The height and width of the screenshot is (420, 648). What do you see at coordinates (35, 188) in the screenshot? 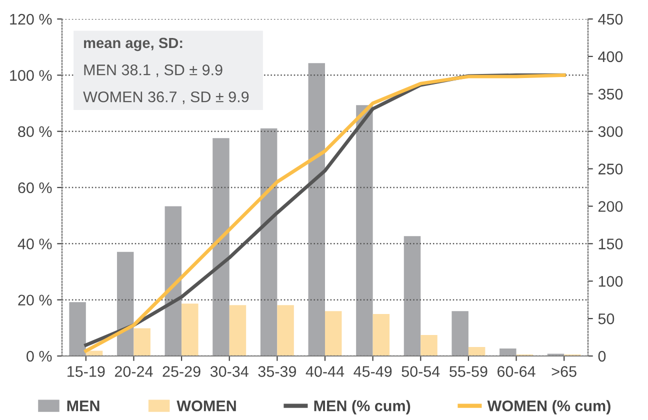
I see `y-tick-label: 60 %` at bounding box center [35, 188].